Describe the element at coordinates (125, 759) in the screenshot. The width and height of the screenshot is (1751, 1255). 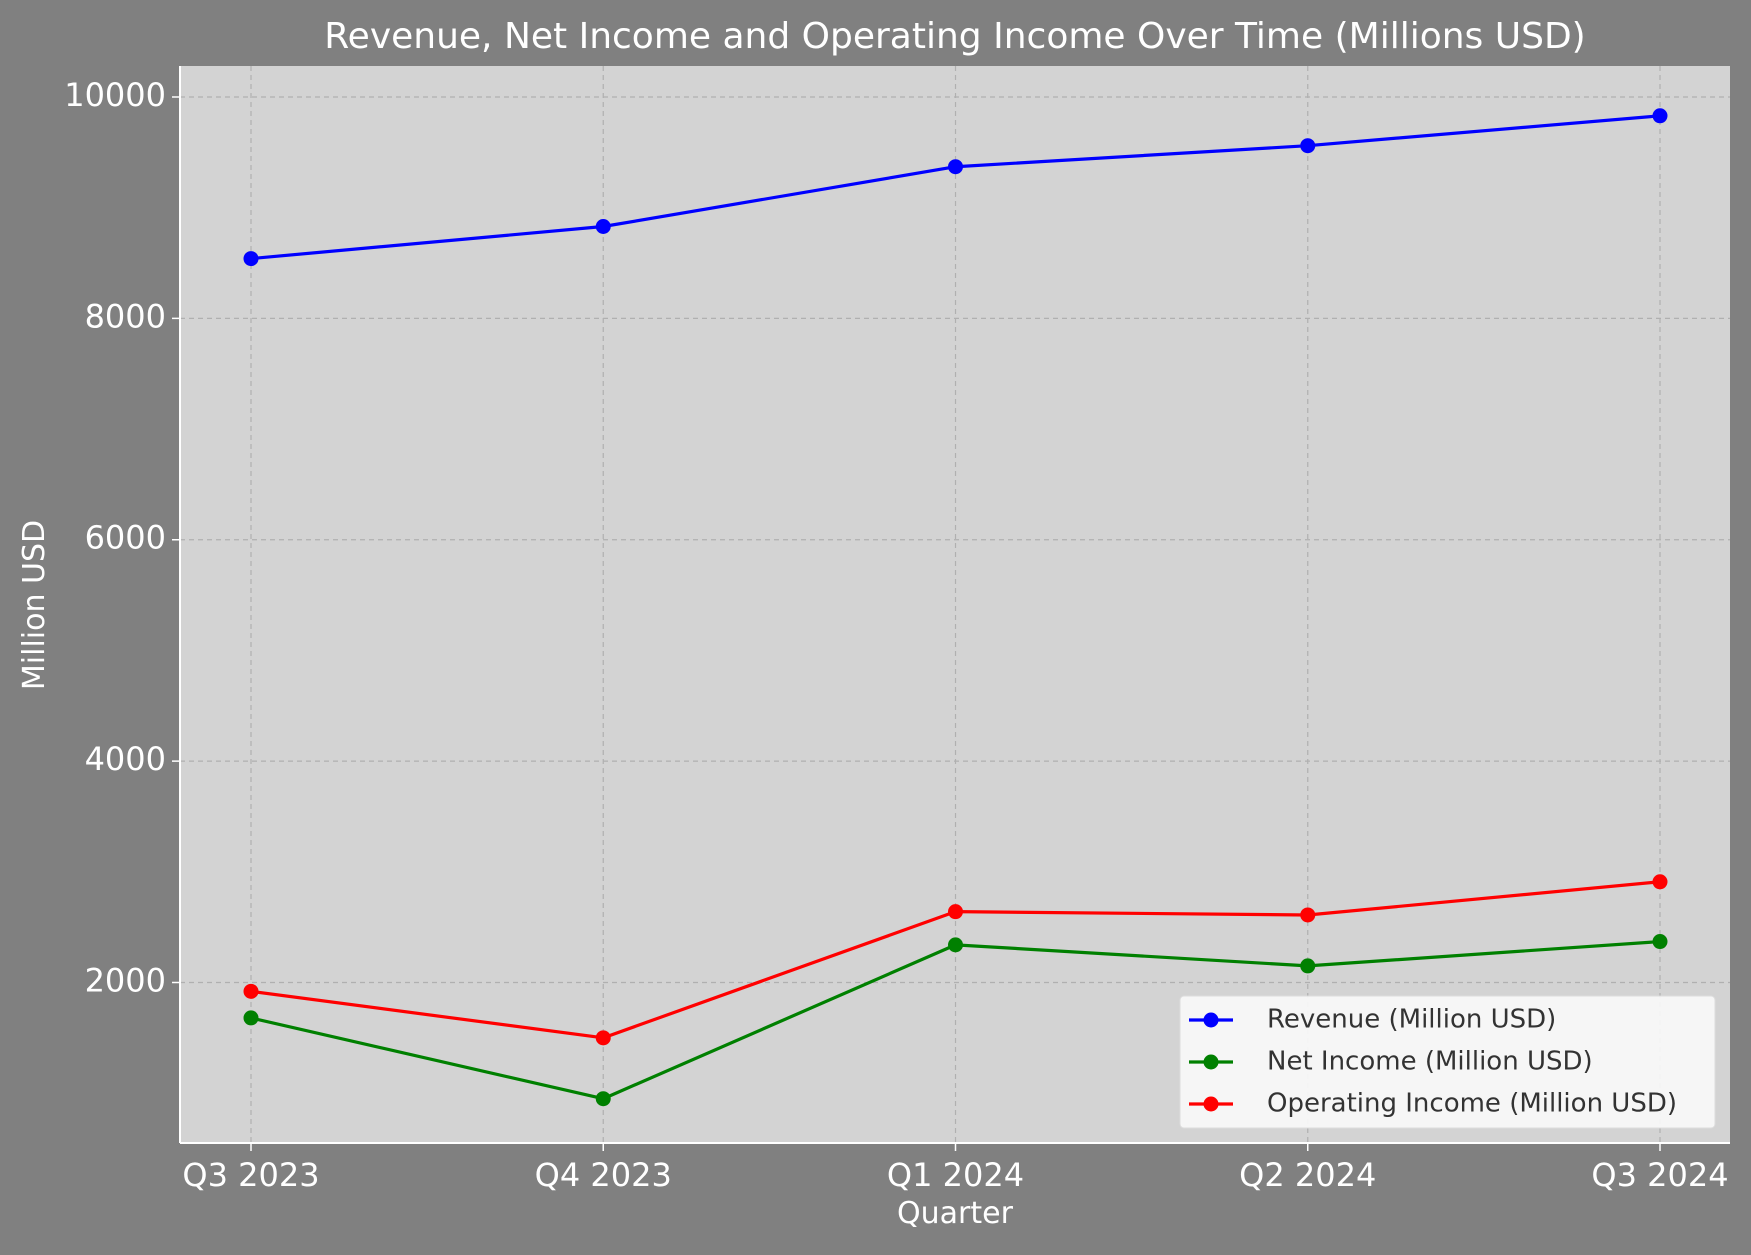
I see `y-tick-label: 4000` at that location.